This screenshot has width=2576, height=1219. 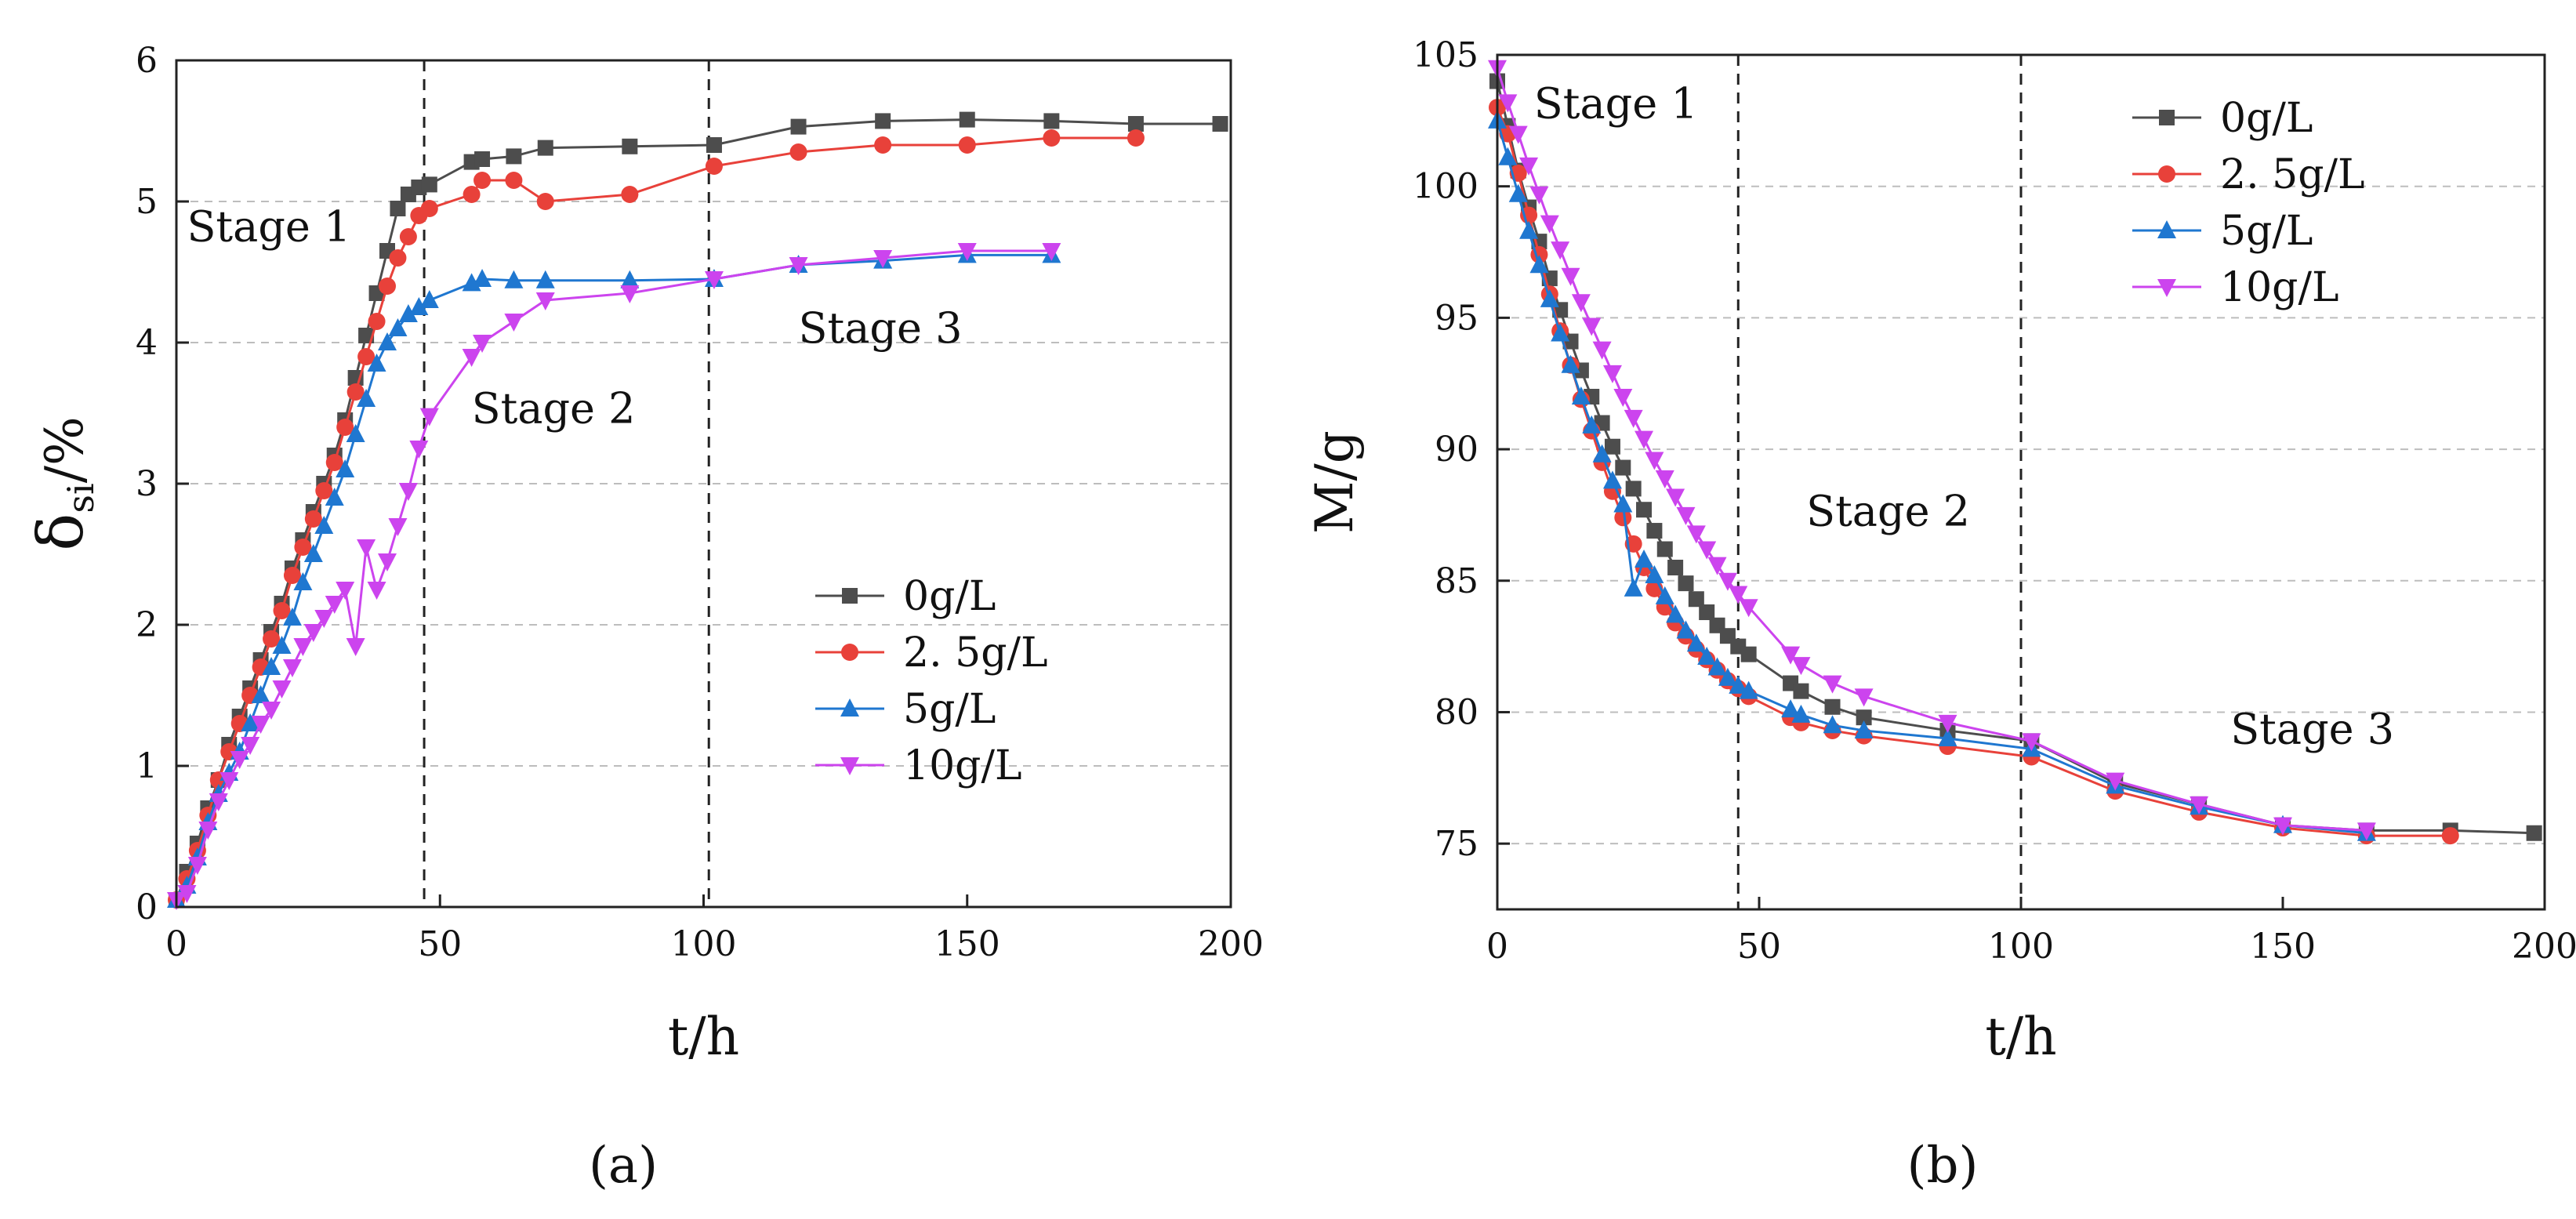 What do you see at coordinates (63, 483) in the screenshot?
I see `chart-a-y-axis-label: δsi/%` at bounding box center [63, 483].